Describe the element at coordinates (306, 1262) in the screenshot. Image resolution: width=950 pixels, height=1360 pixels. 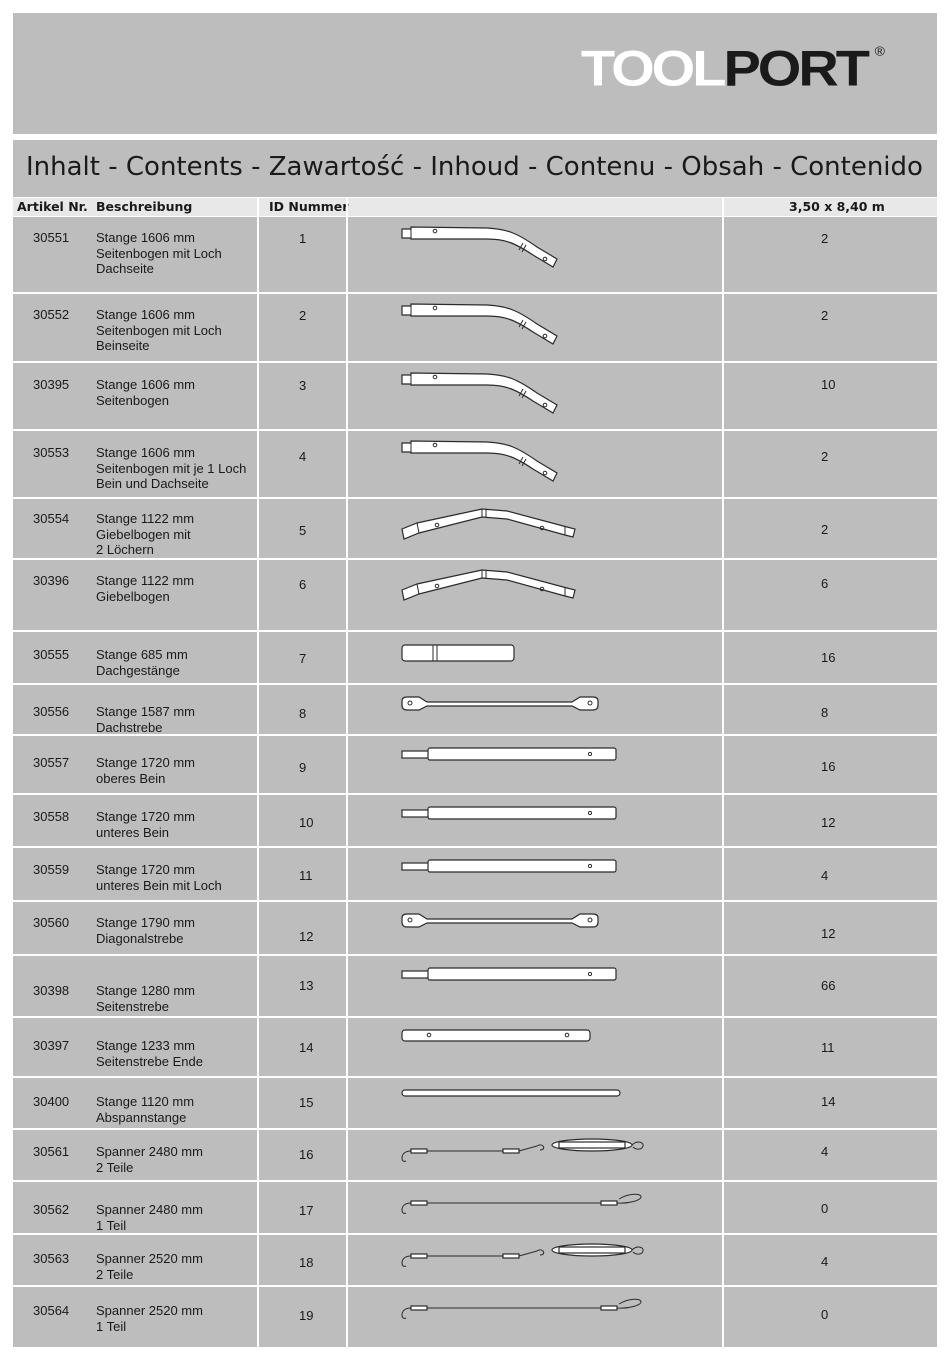
I see `id-number: 18` at that location.